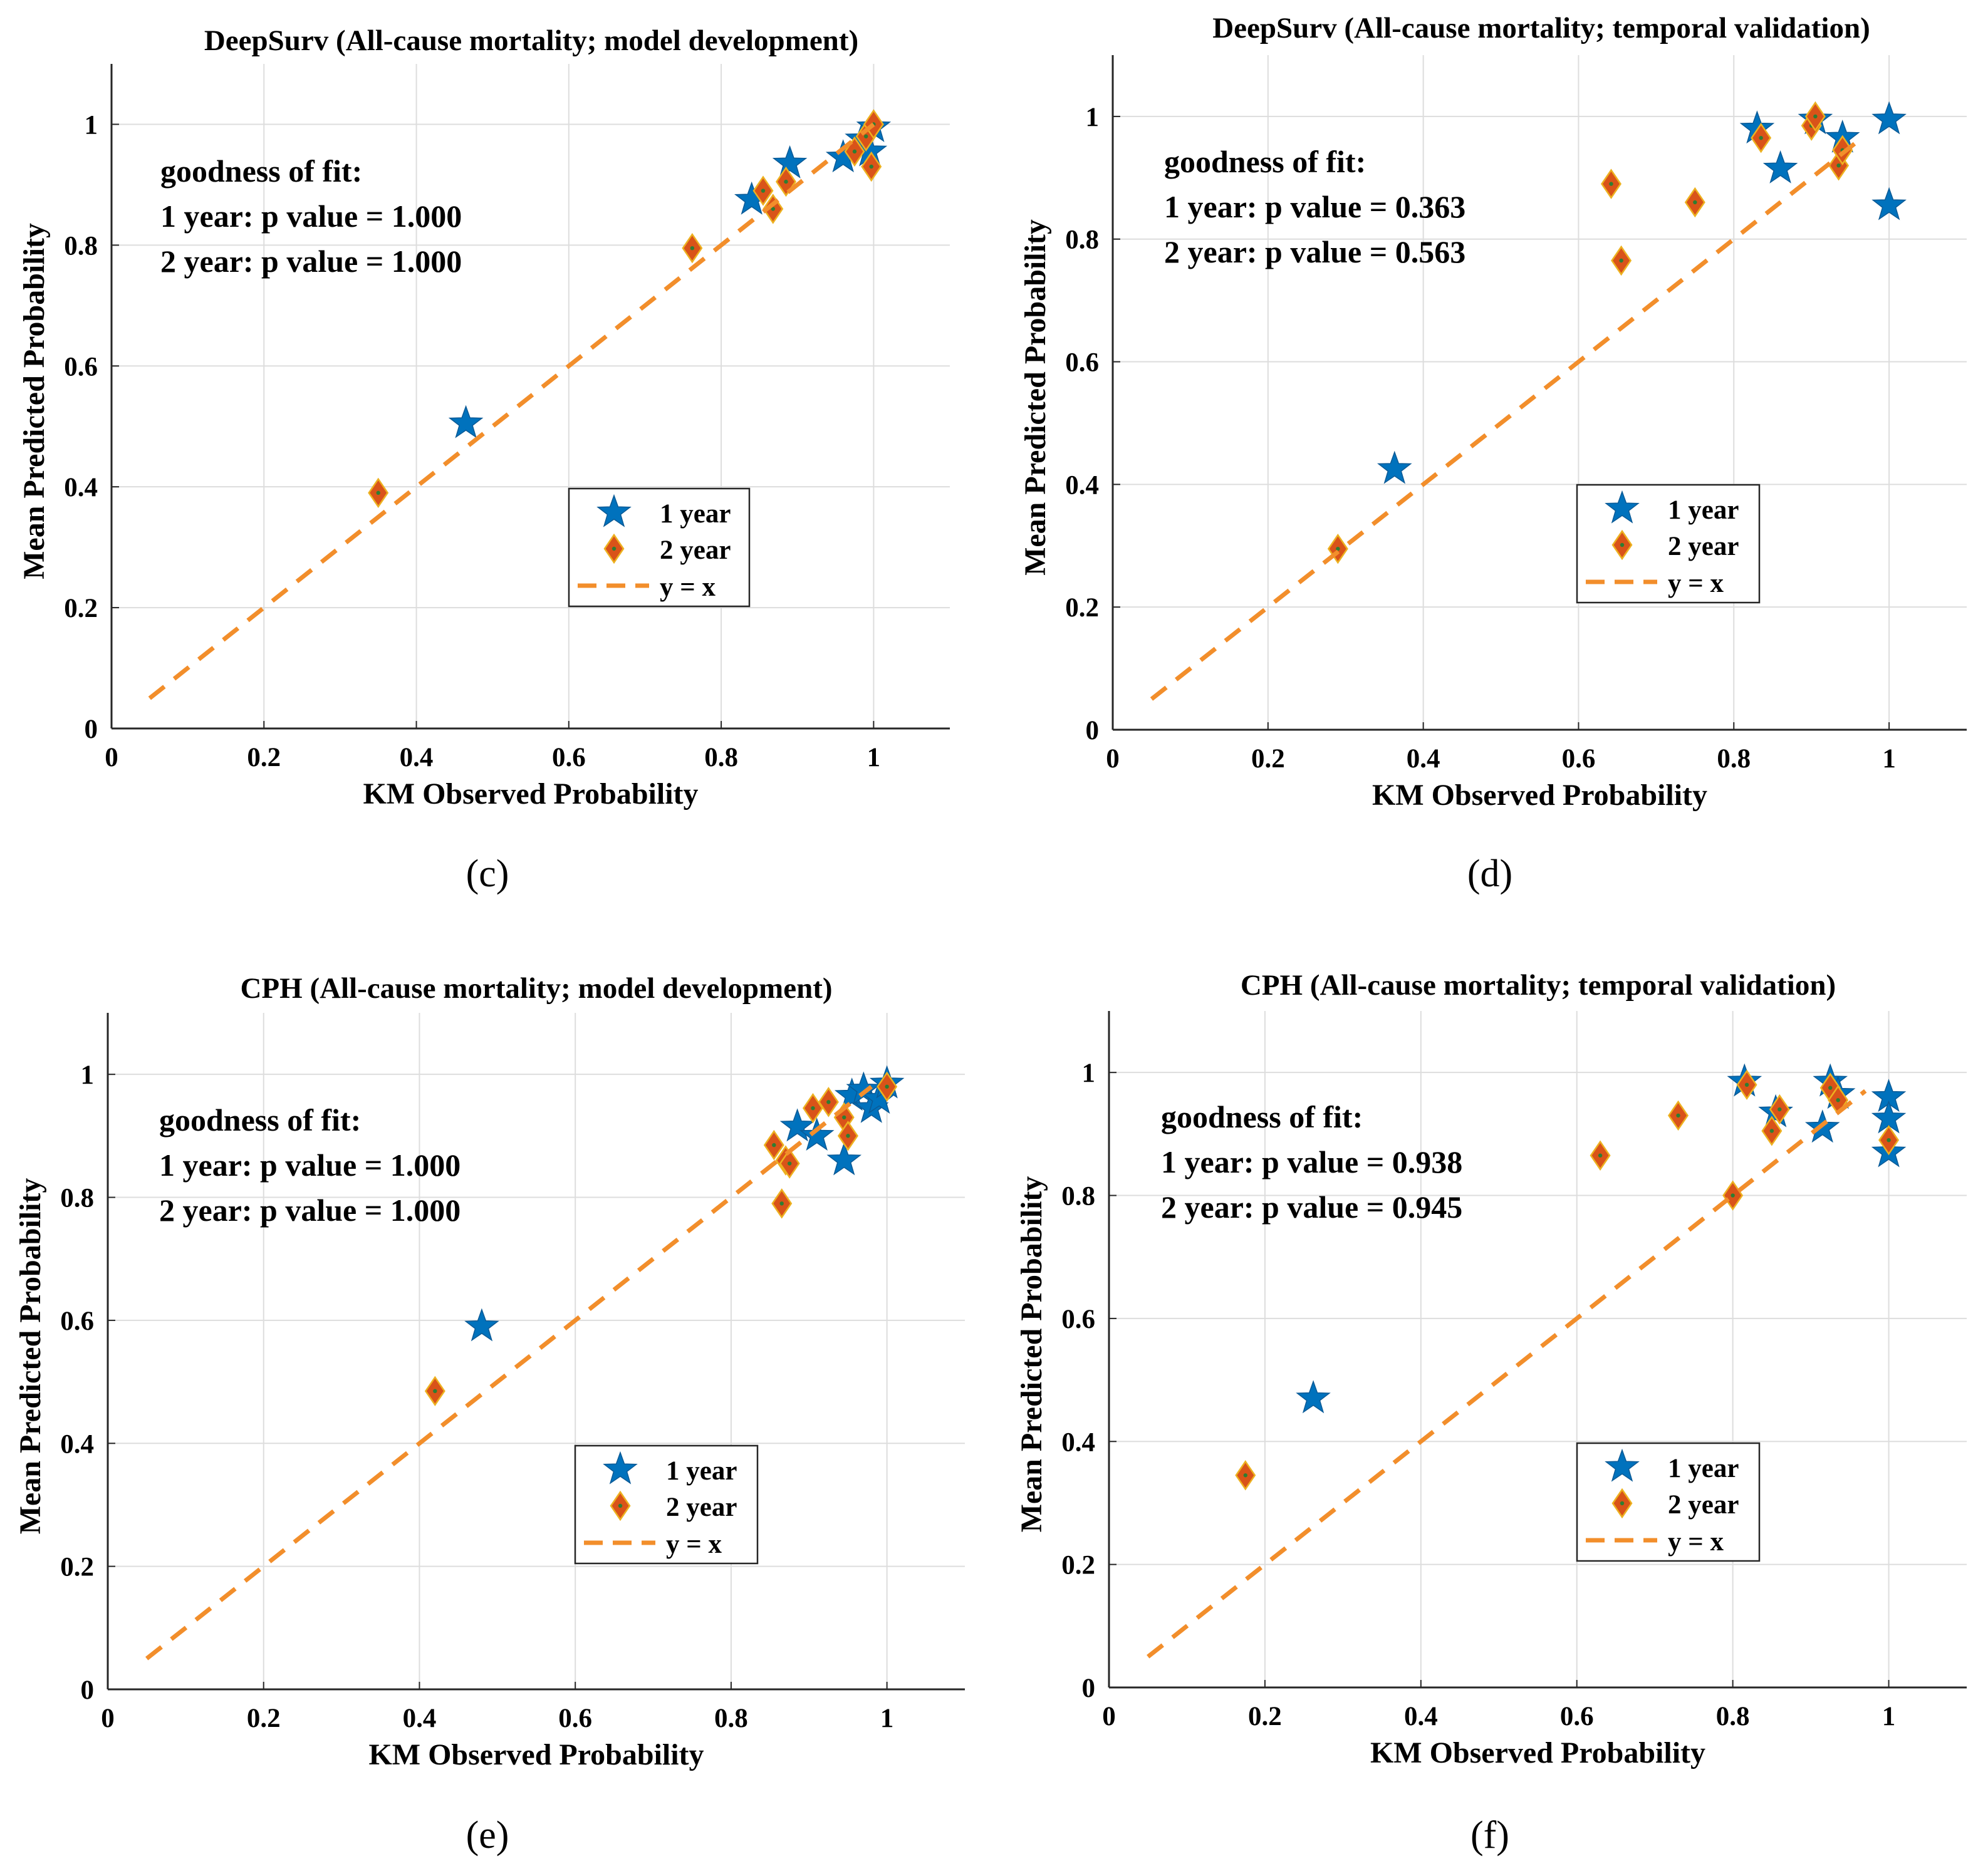 Image resolution: width=1978 pixels, height=1876 pixels. I want to click on series-2-year, so click(1590, 332).